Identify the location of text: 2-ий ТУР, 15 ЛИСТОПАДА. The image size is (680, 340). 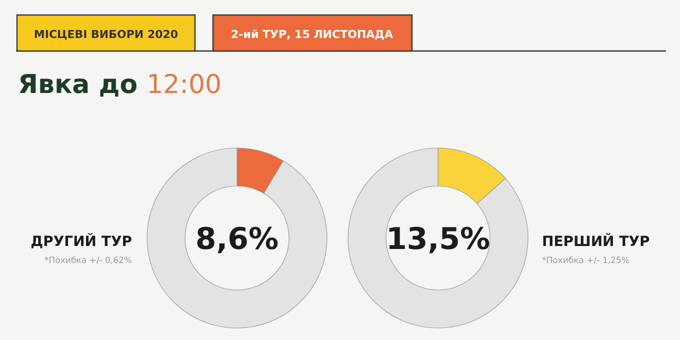
(312, 34).